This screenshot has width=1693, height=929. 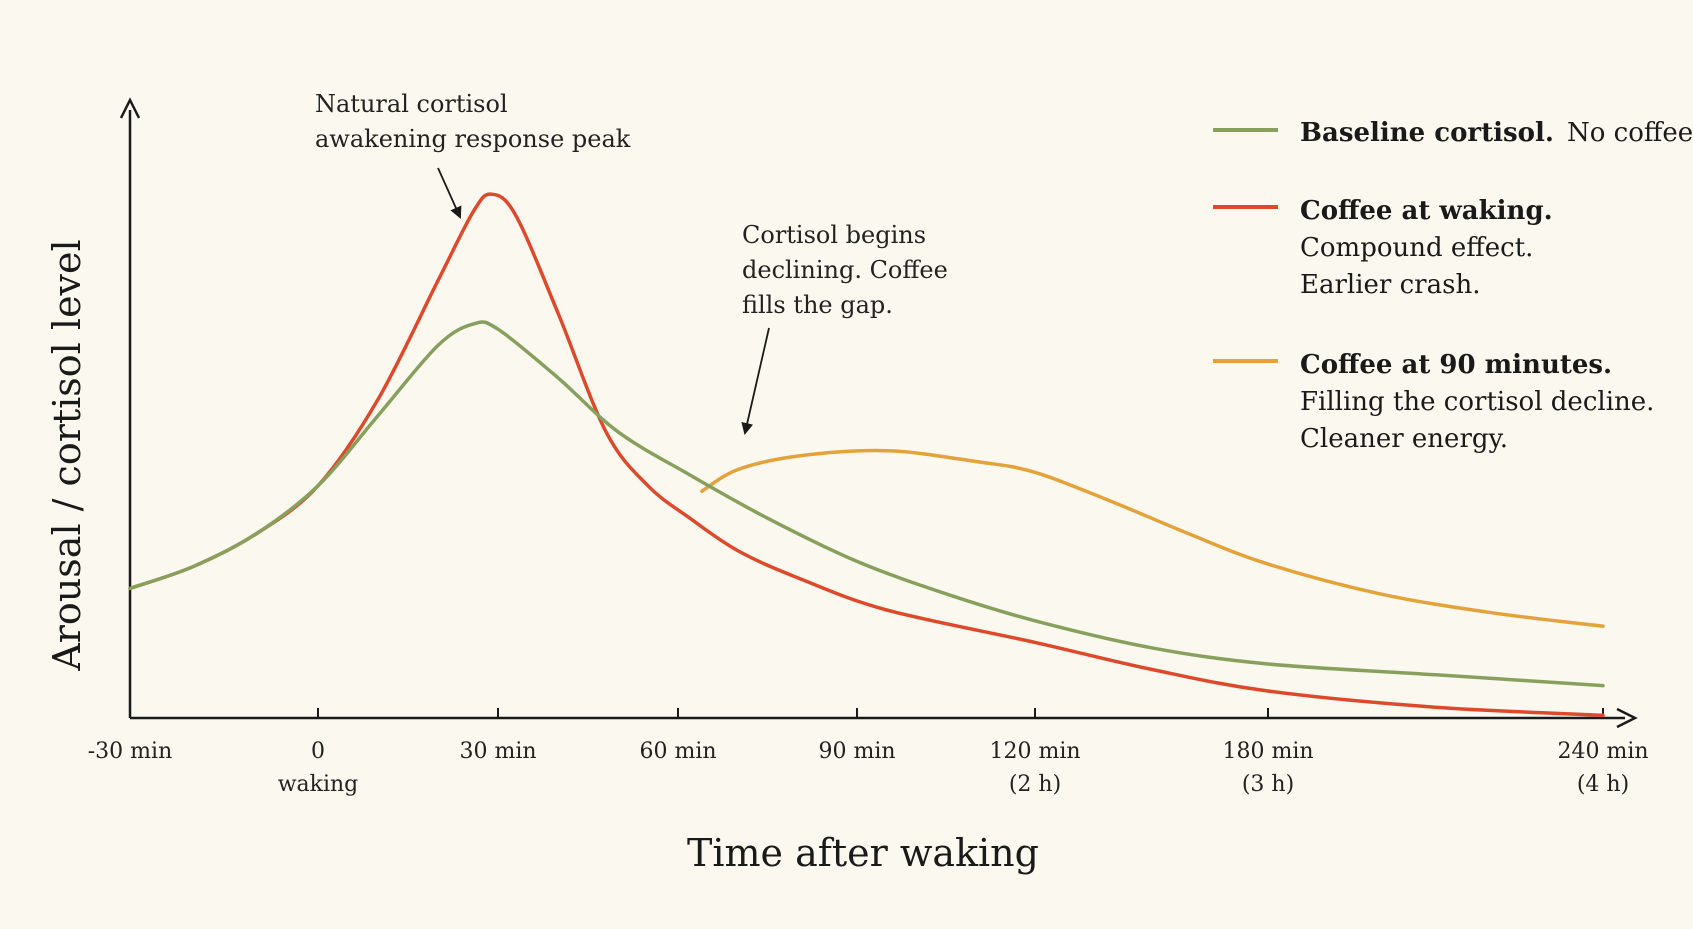 What do you see at coordinates (1426, 211) in the screenshot?
I see `legend-bold-coffee-waking: Coffee at waking.` at bounding box center [1426, 211].